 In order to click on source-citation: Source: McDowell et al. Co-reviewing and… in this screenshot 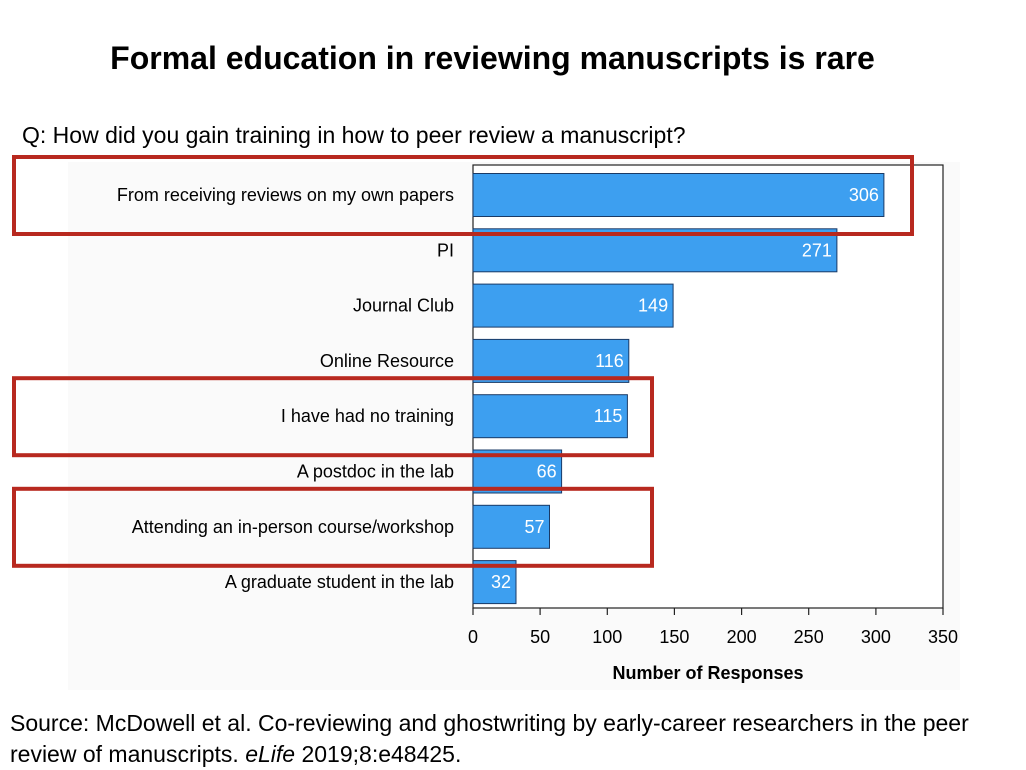, I will do `click(510, 739)`.